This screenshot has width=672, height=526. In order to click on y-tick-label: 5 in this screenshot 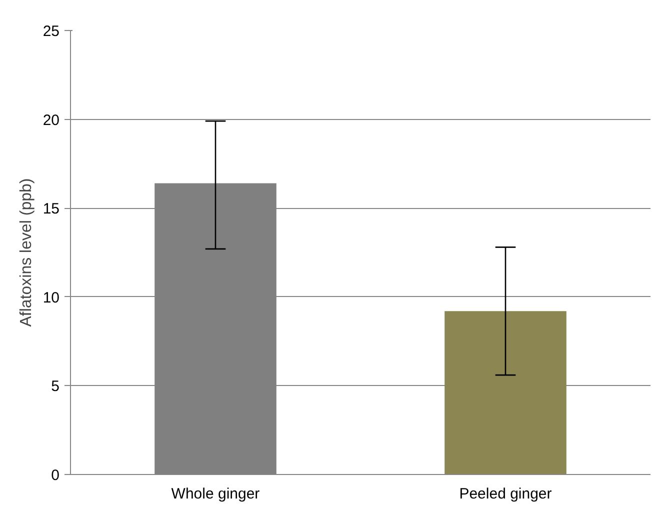, I will do `click(55, 387)`.